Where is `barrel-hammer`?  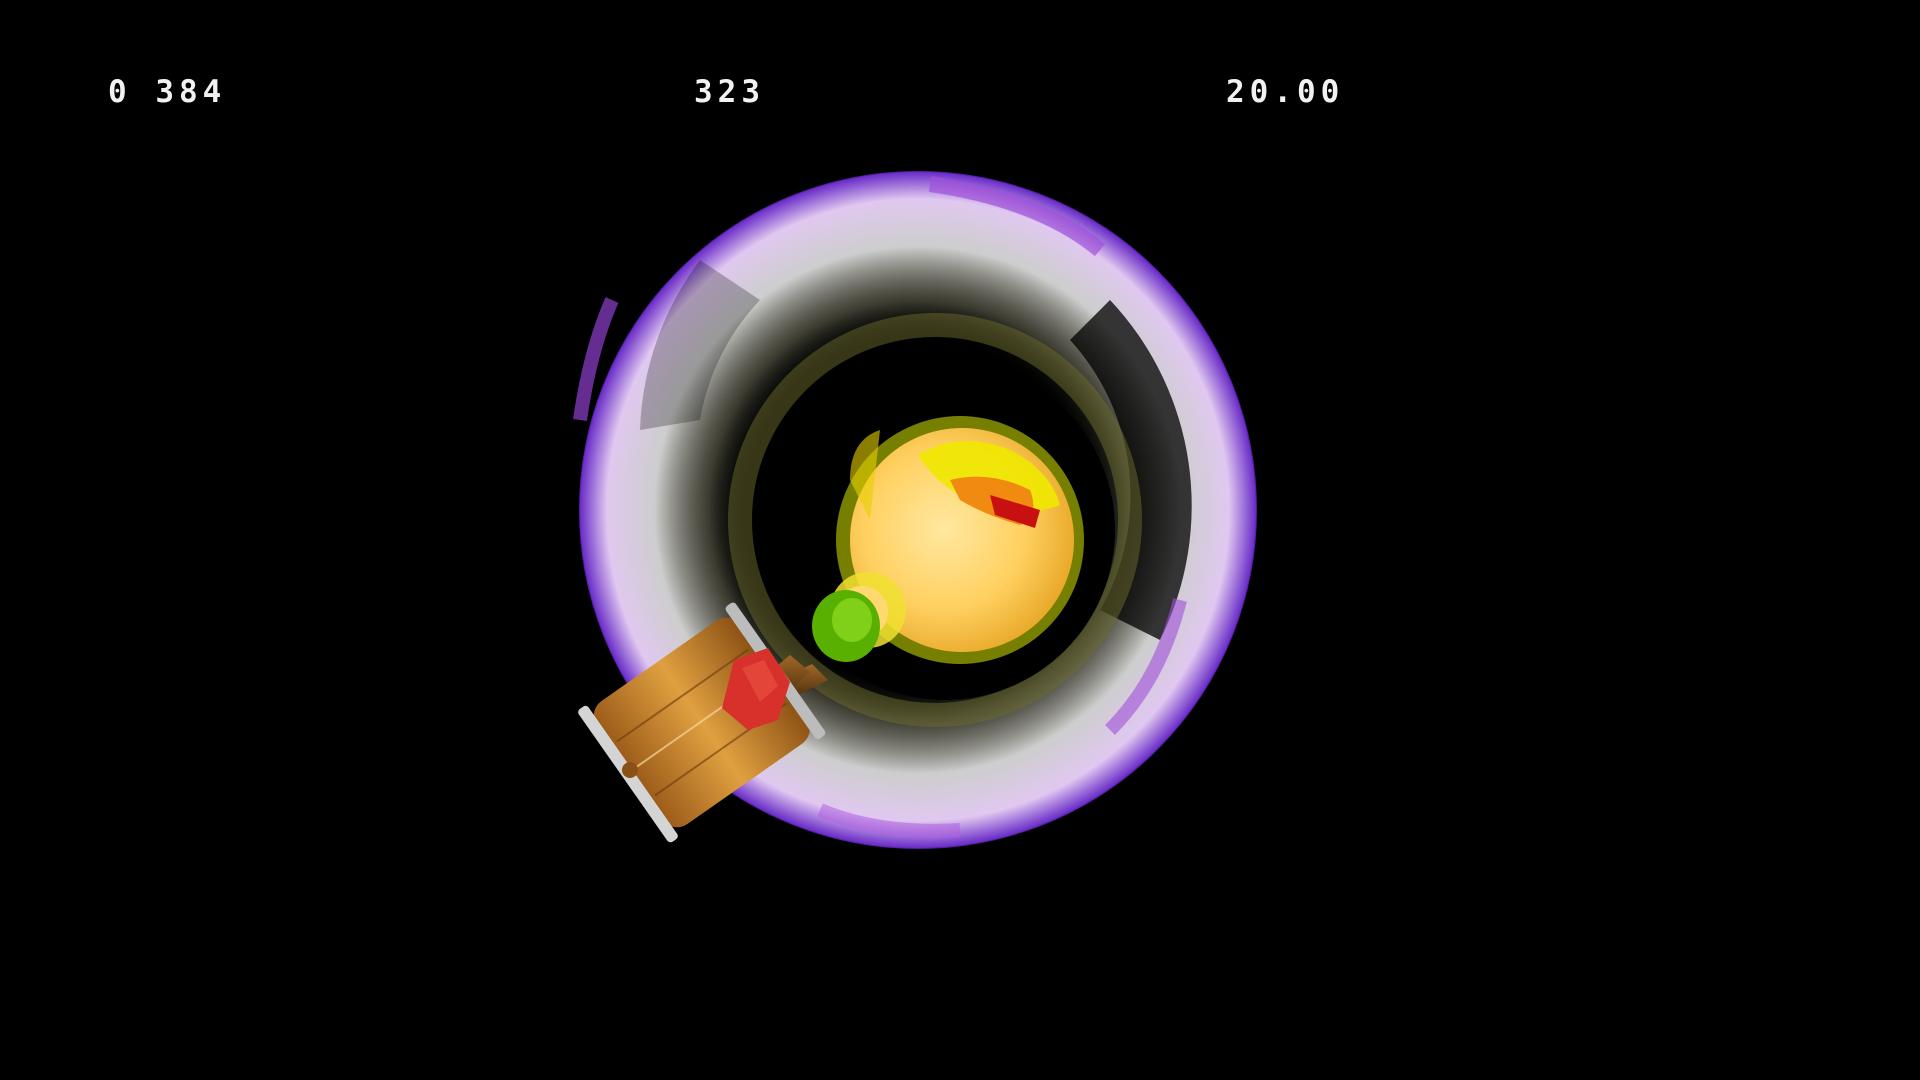 barrel-hammer is located at coordinates (729, 716).